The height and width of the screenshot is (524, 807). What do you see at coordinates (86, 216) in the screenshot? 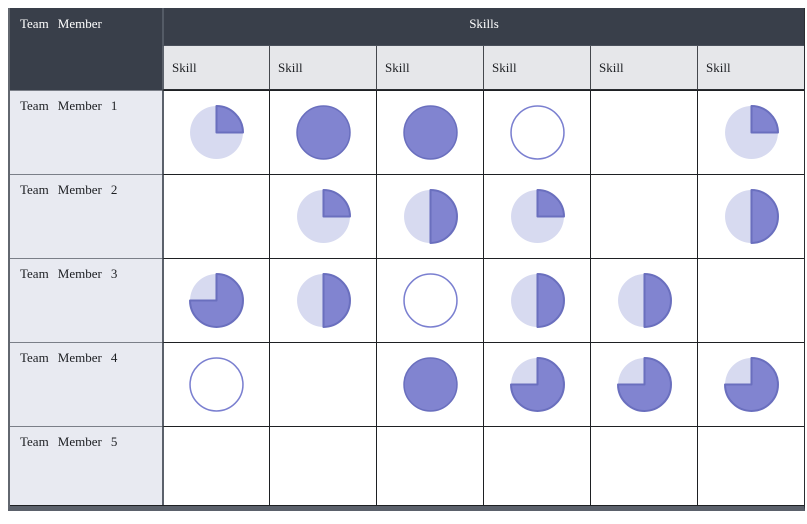
I see `team-member-row-label: Team Member 2` at bounding box center [86, 216].